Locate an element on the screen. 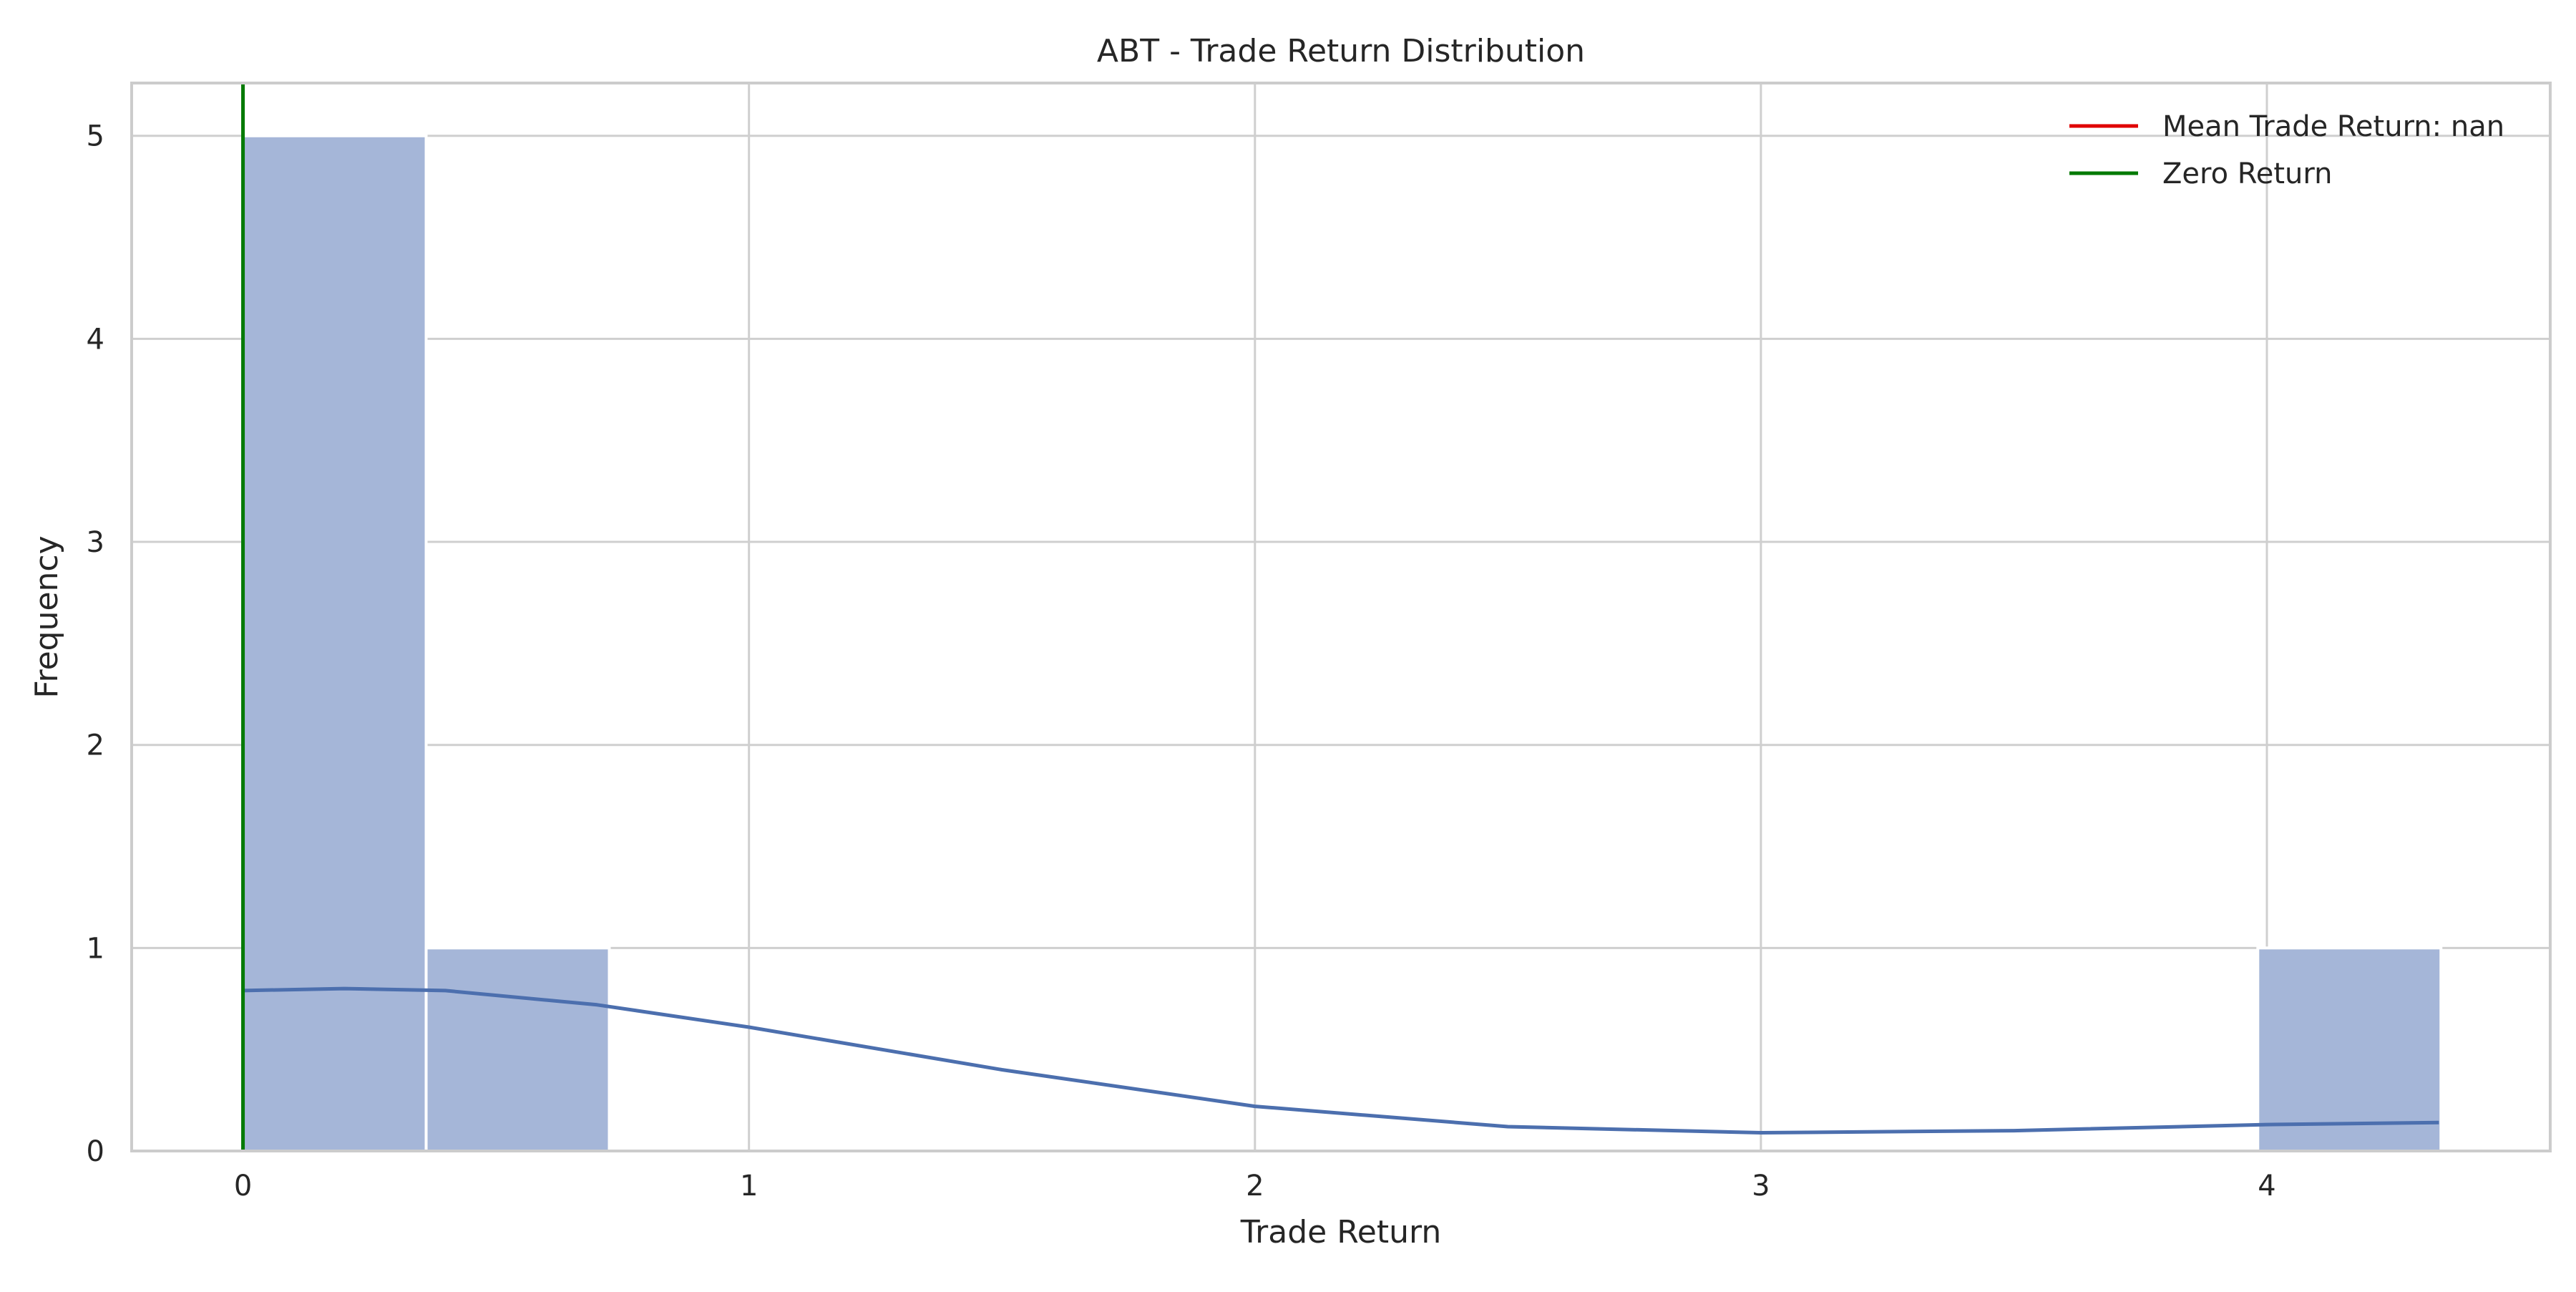  x-tick-label: 4 is located at coordinates (2266, 1186).